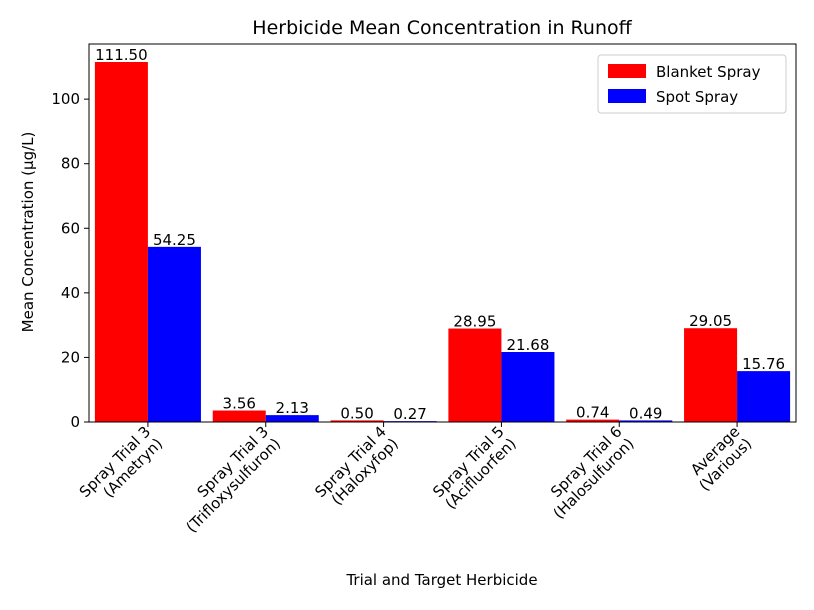  Describe the element at coordinates (441, 580) in the screenshot. I see `x-axis-label: Trial and Target Herbicide` at that location.